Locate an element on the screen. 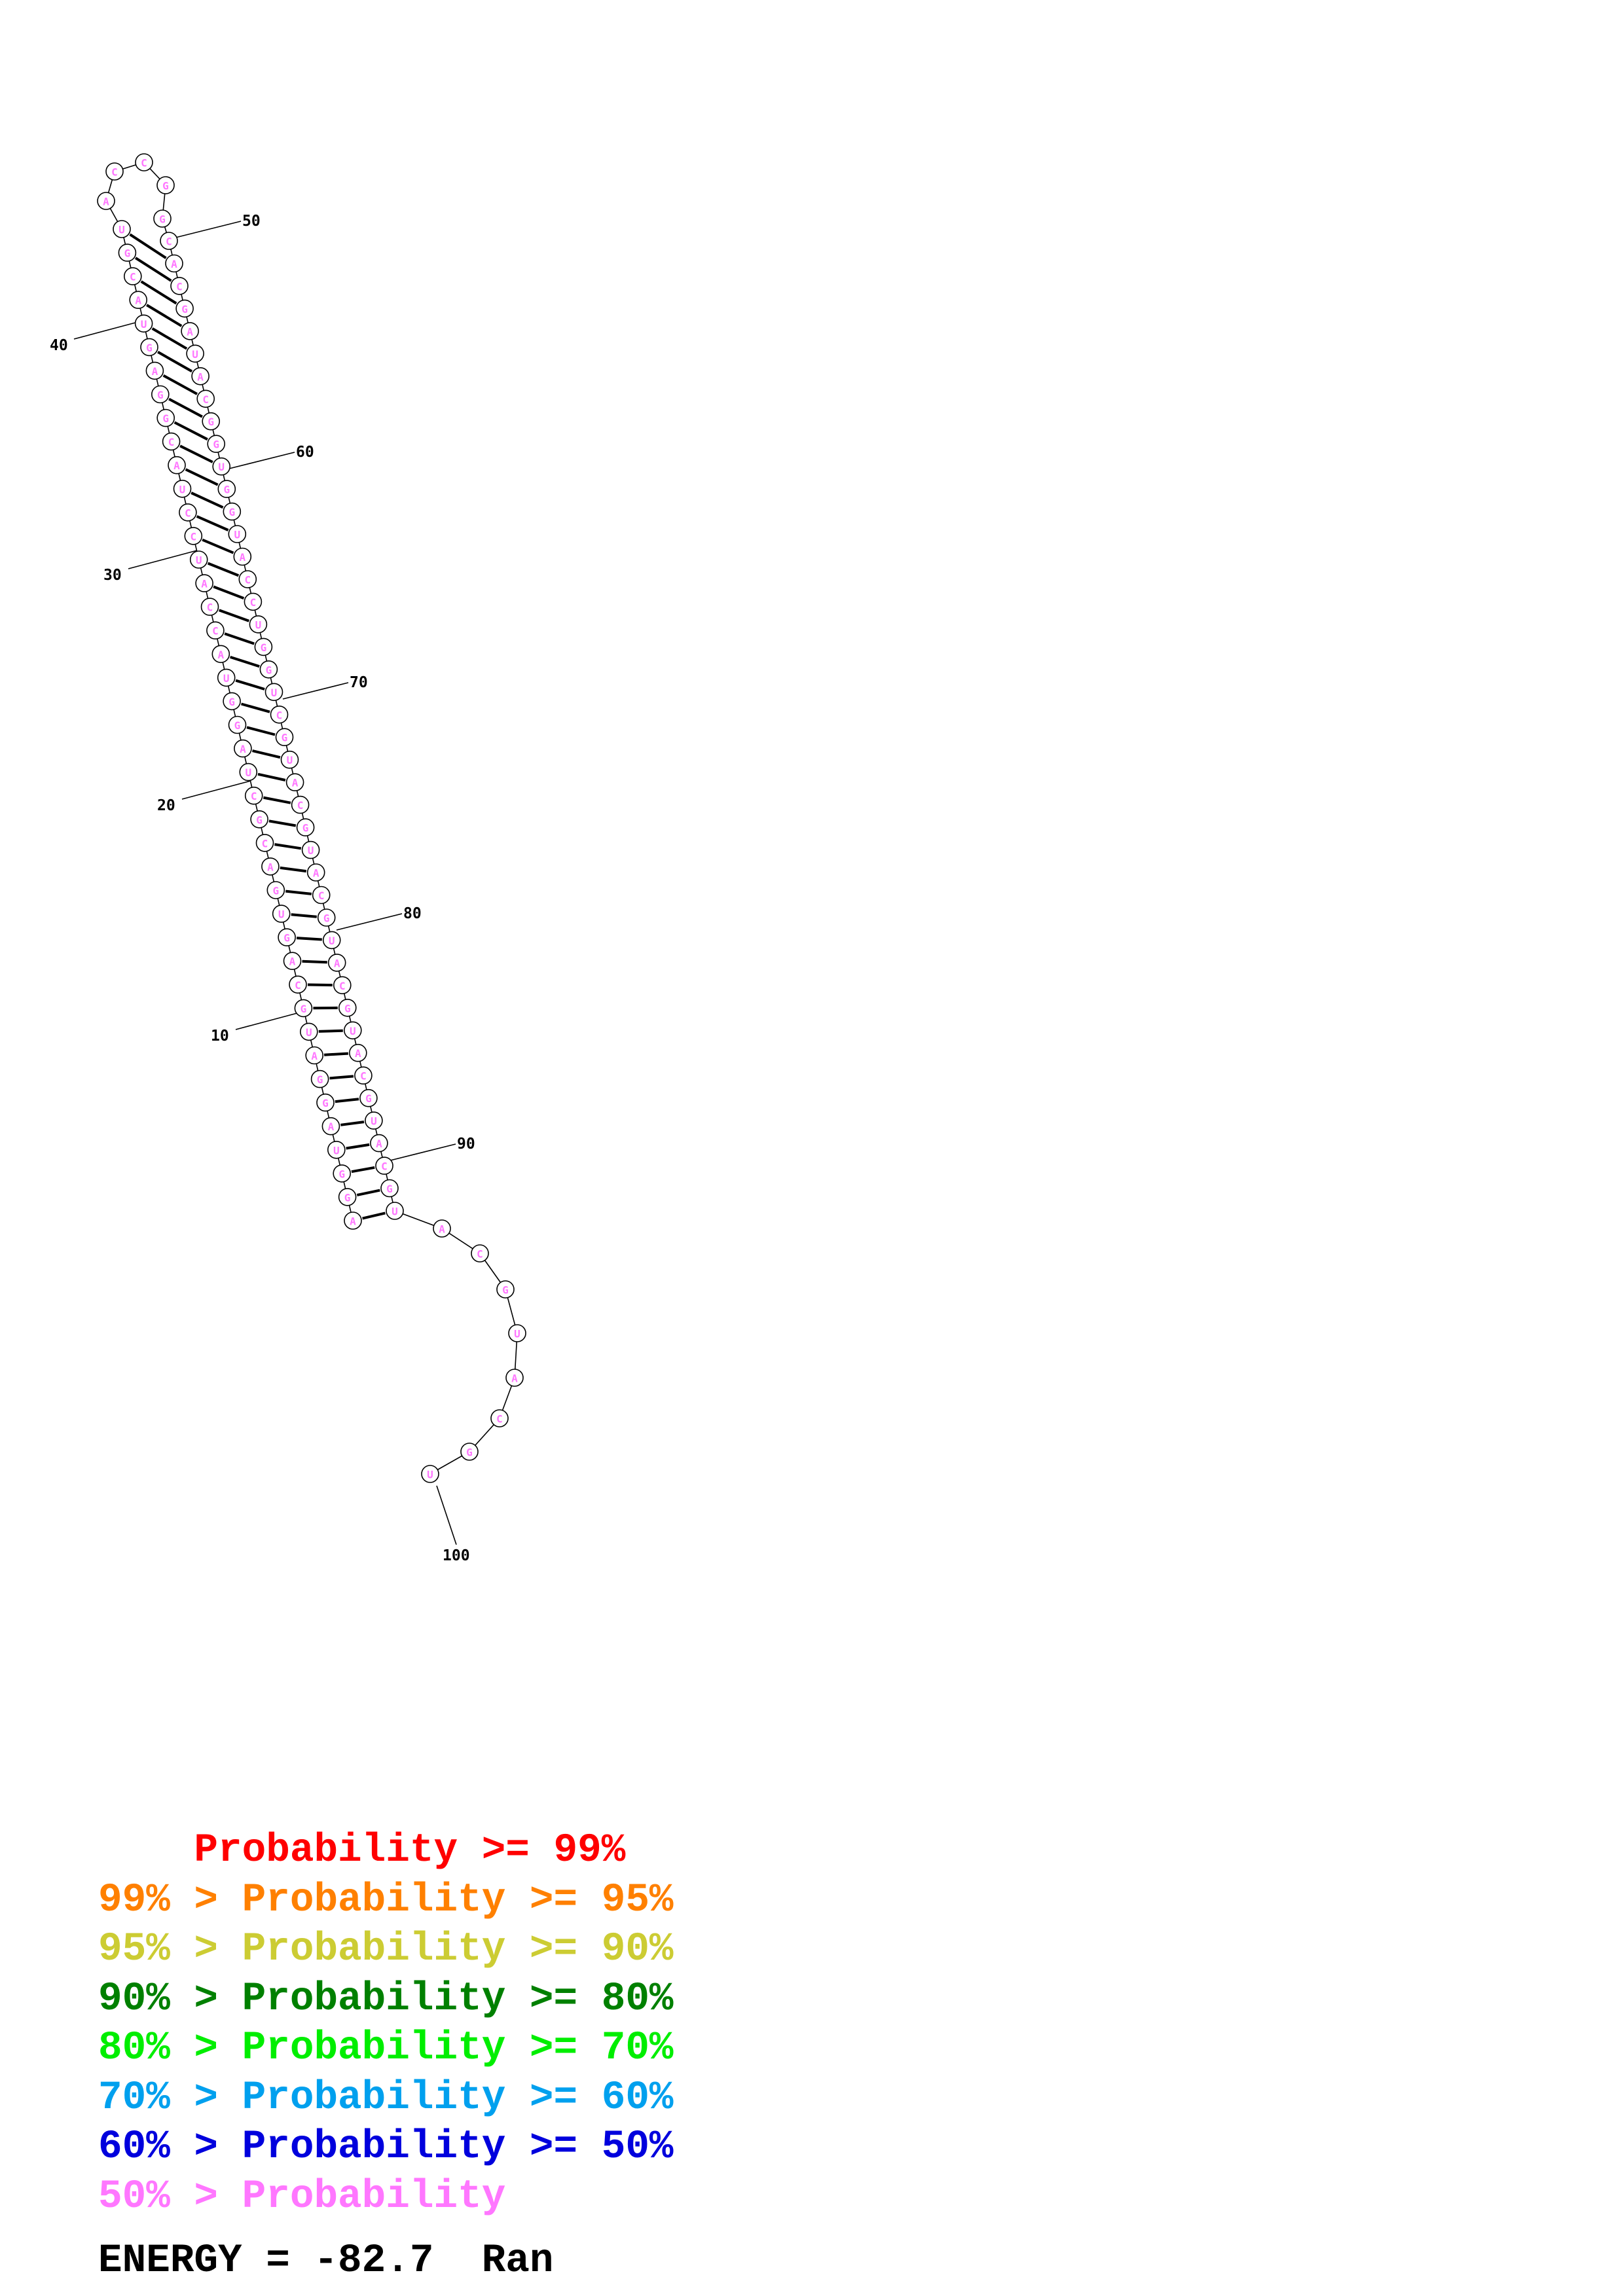 This screenshot has height=2296, width=1623. nucleotide-15: G is located at coordinates (275, 890).